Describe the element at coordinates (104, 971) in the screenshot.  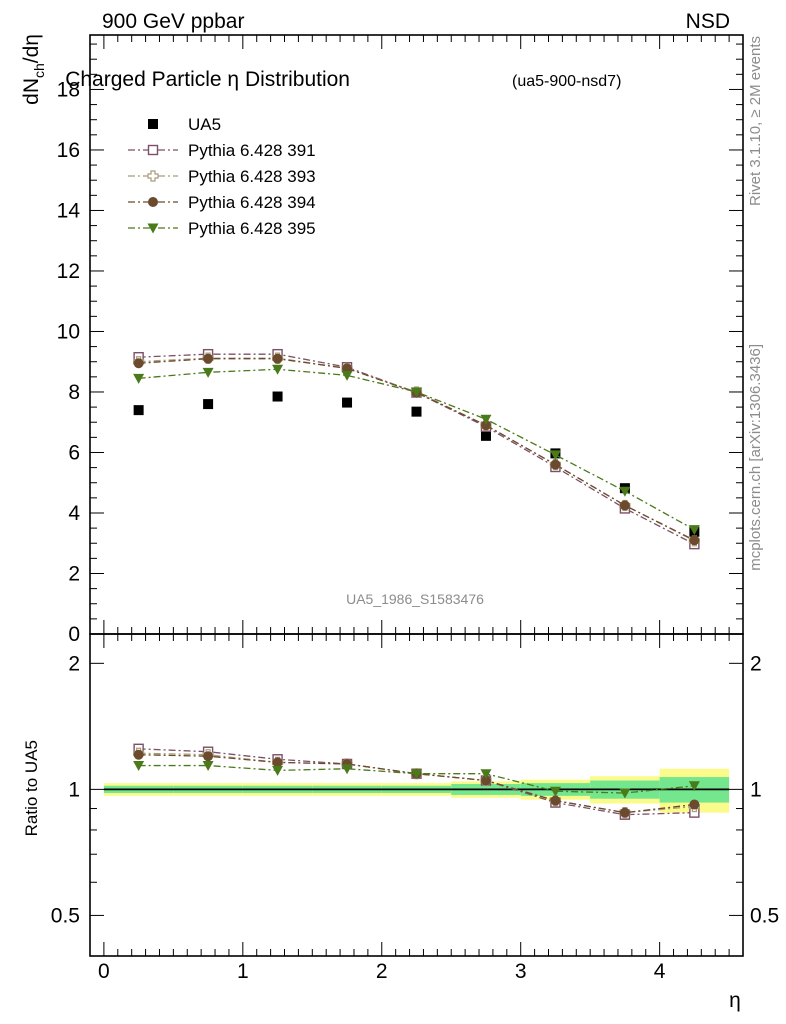
I see `x-tick-label: 0` at that location.